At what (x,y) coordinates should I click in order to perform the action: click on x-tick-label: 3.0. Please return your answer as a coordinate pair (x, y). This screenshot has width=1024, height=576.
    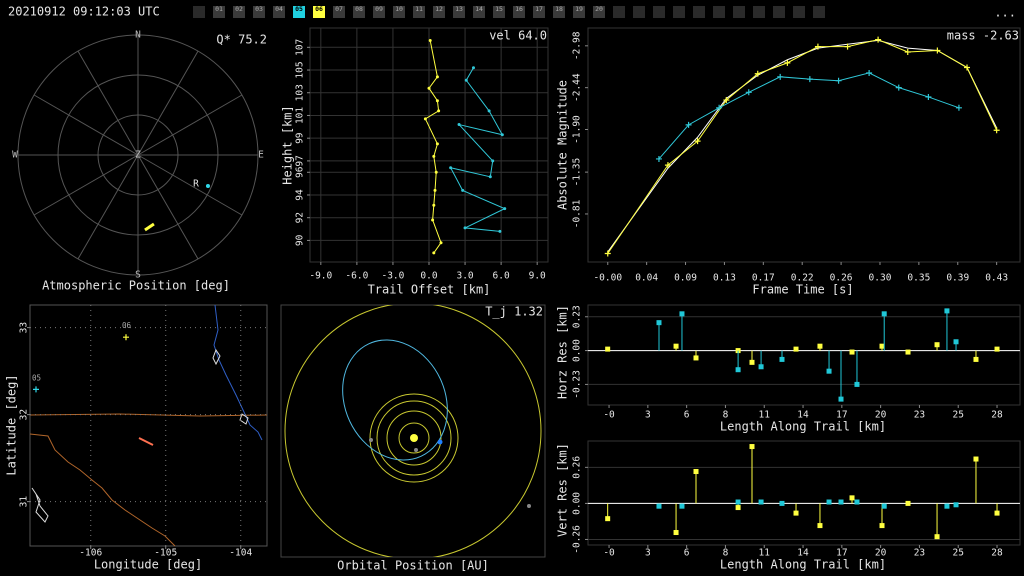
    Looking at the image, I should click on (464, 276).